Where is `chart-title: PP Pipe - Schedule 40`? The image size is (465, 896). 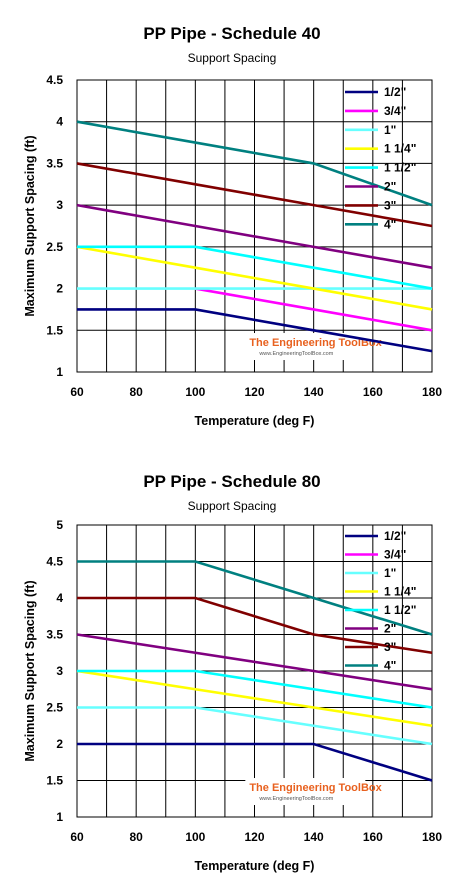 chart-title: PP Pipe - Schedule 40 is located at coordinates (231, 33).